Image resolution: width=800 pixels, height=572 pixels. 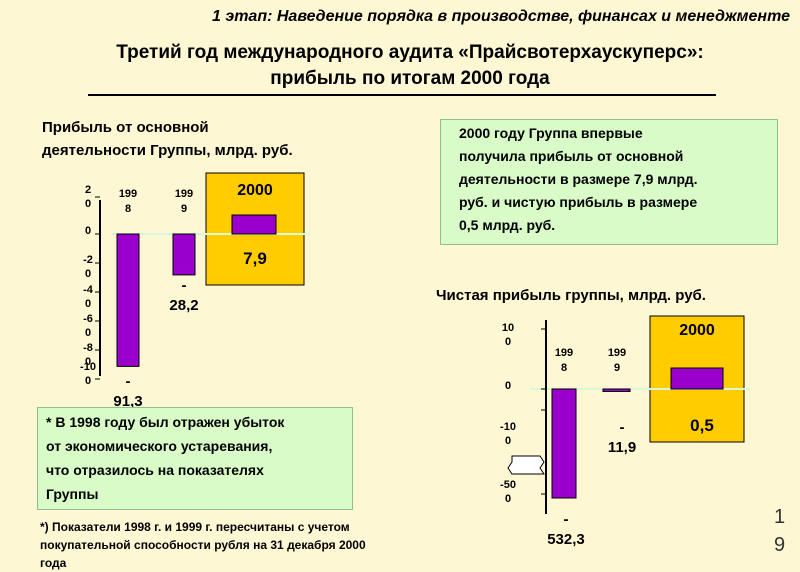 I want to click on y-tick-label: -8 0, so click(x=88, y=355).